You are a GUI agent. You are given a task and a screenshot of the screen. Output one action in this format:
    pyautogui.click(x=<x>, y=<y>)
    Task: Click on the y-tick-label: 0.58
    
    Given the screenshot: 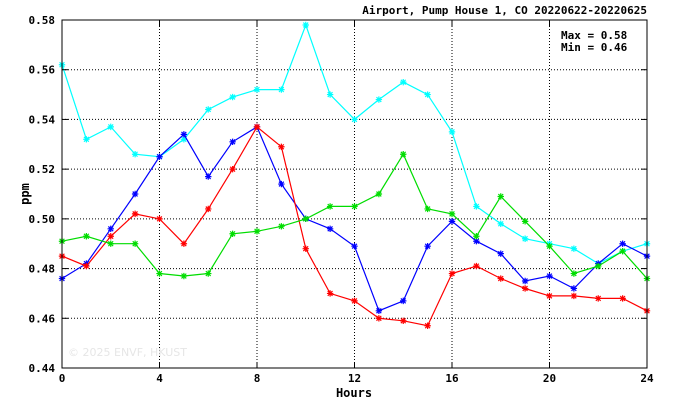 What is the action you would take?
    pyautogui.click(x=42, y=20)
    